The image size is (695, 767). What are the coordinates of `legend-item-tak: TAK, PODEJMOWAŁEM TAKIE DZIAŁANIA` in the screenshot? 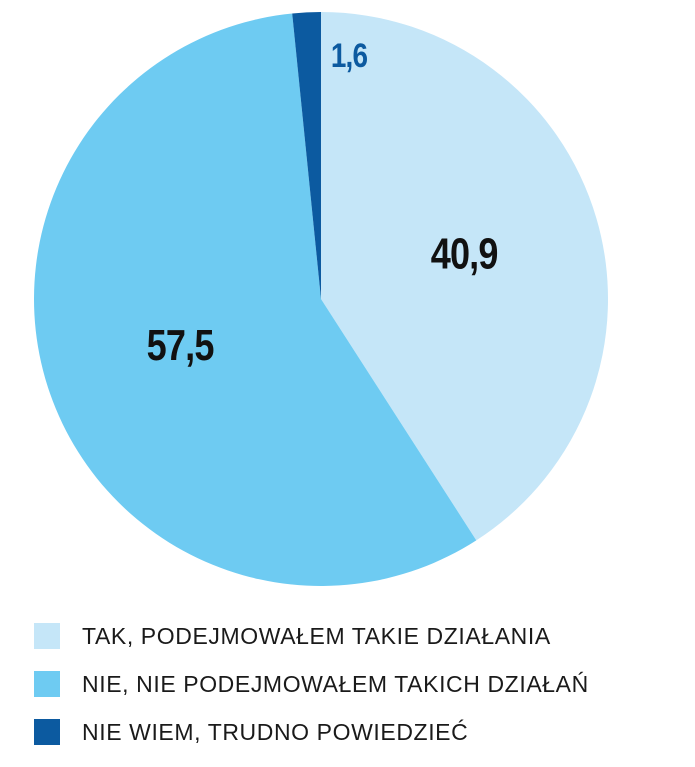 It's located at (311, 636).